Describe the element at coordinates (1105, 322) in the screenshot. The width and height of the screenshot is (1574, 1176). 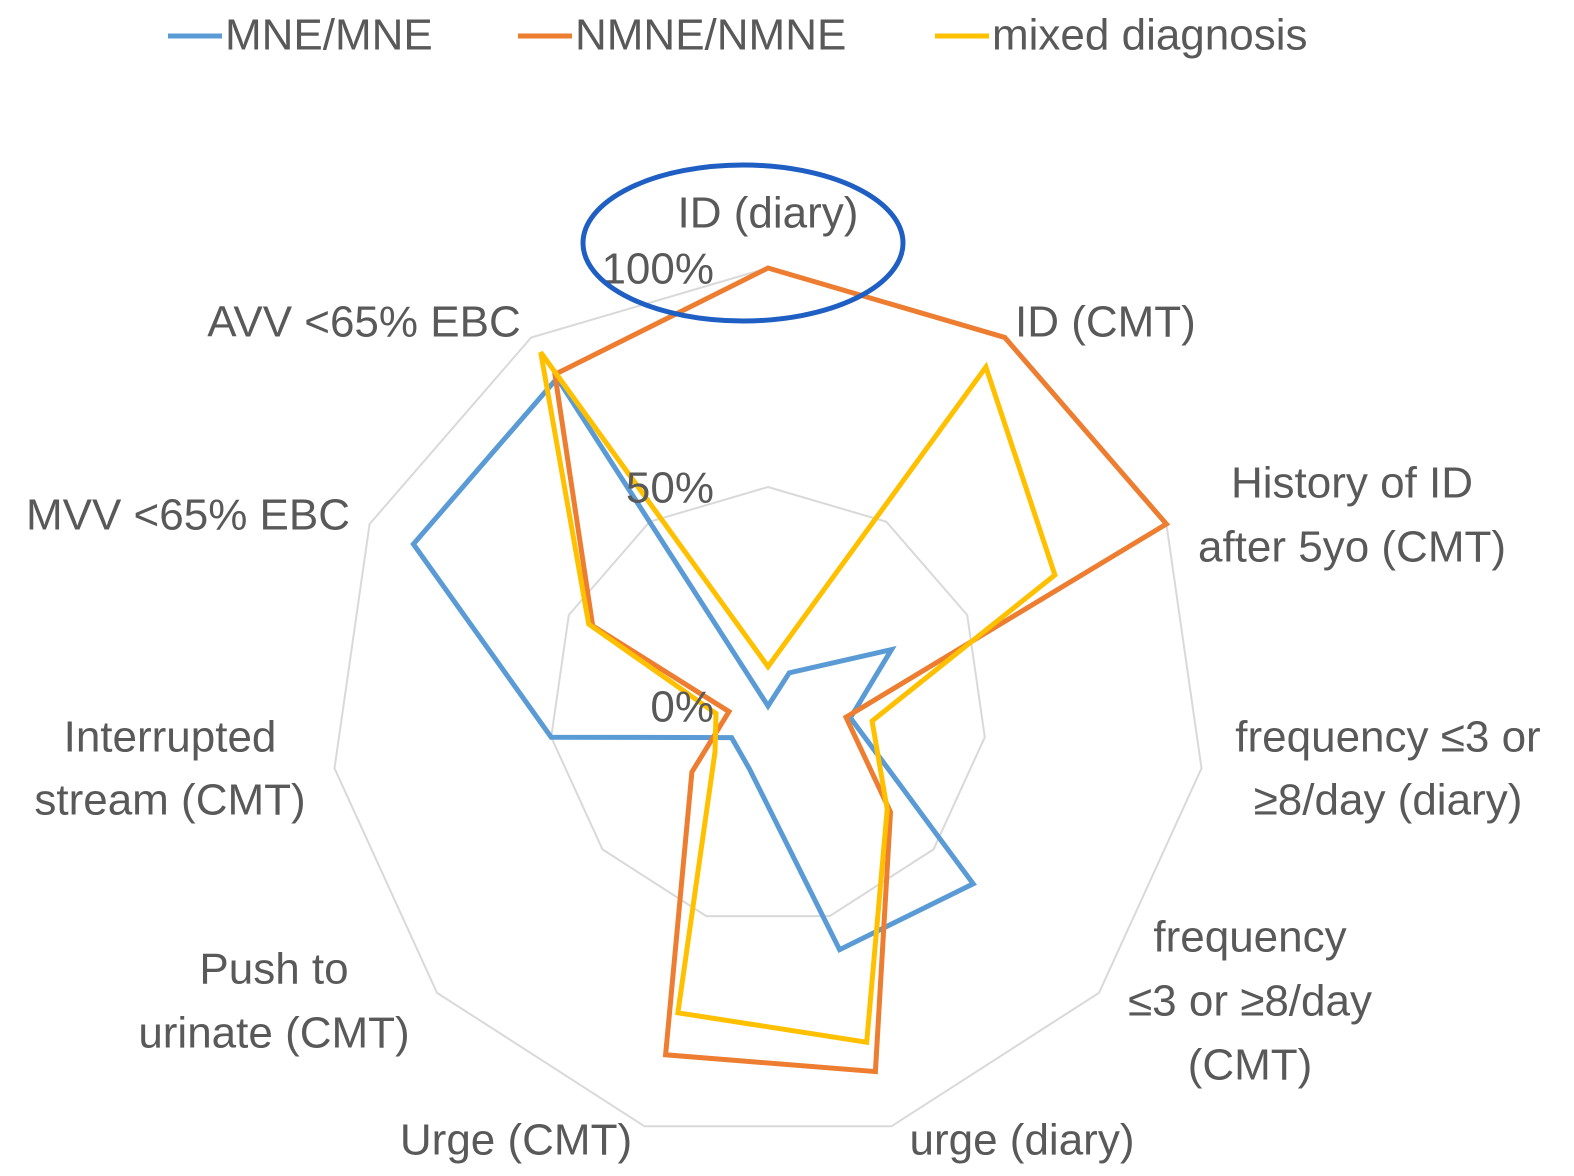
I see `category-label: ID (CMT)` at that location.